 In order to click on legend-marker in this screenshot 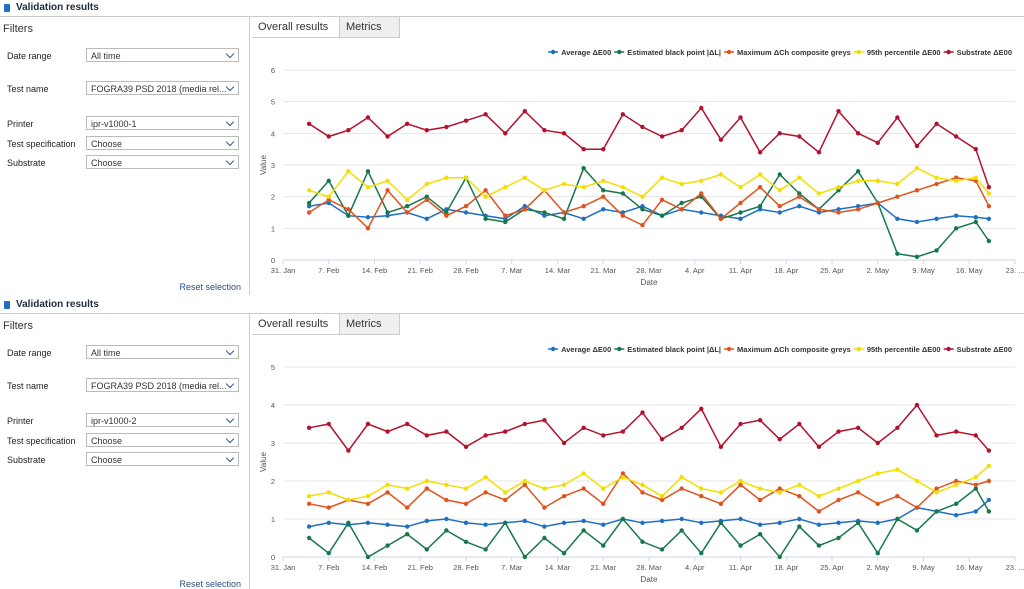, I will do `click(729, 349)`.